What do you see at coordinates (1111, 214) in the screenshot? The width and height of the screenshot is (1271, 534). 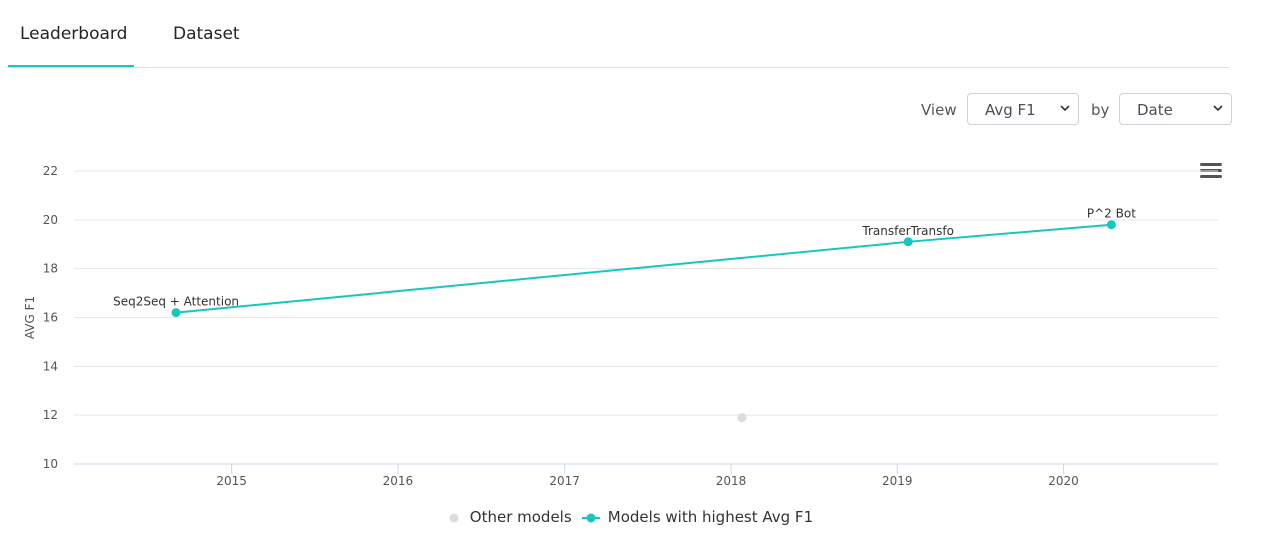 I see `point-data-label: P^2 Bot` at bounding box center [1111, 214].